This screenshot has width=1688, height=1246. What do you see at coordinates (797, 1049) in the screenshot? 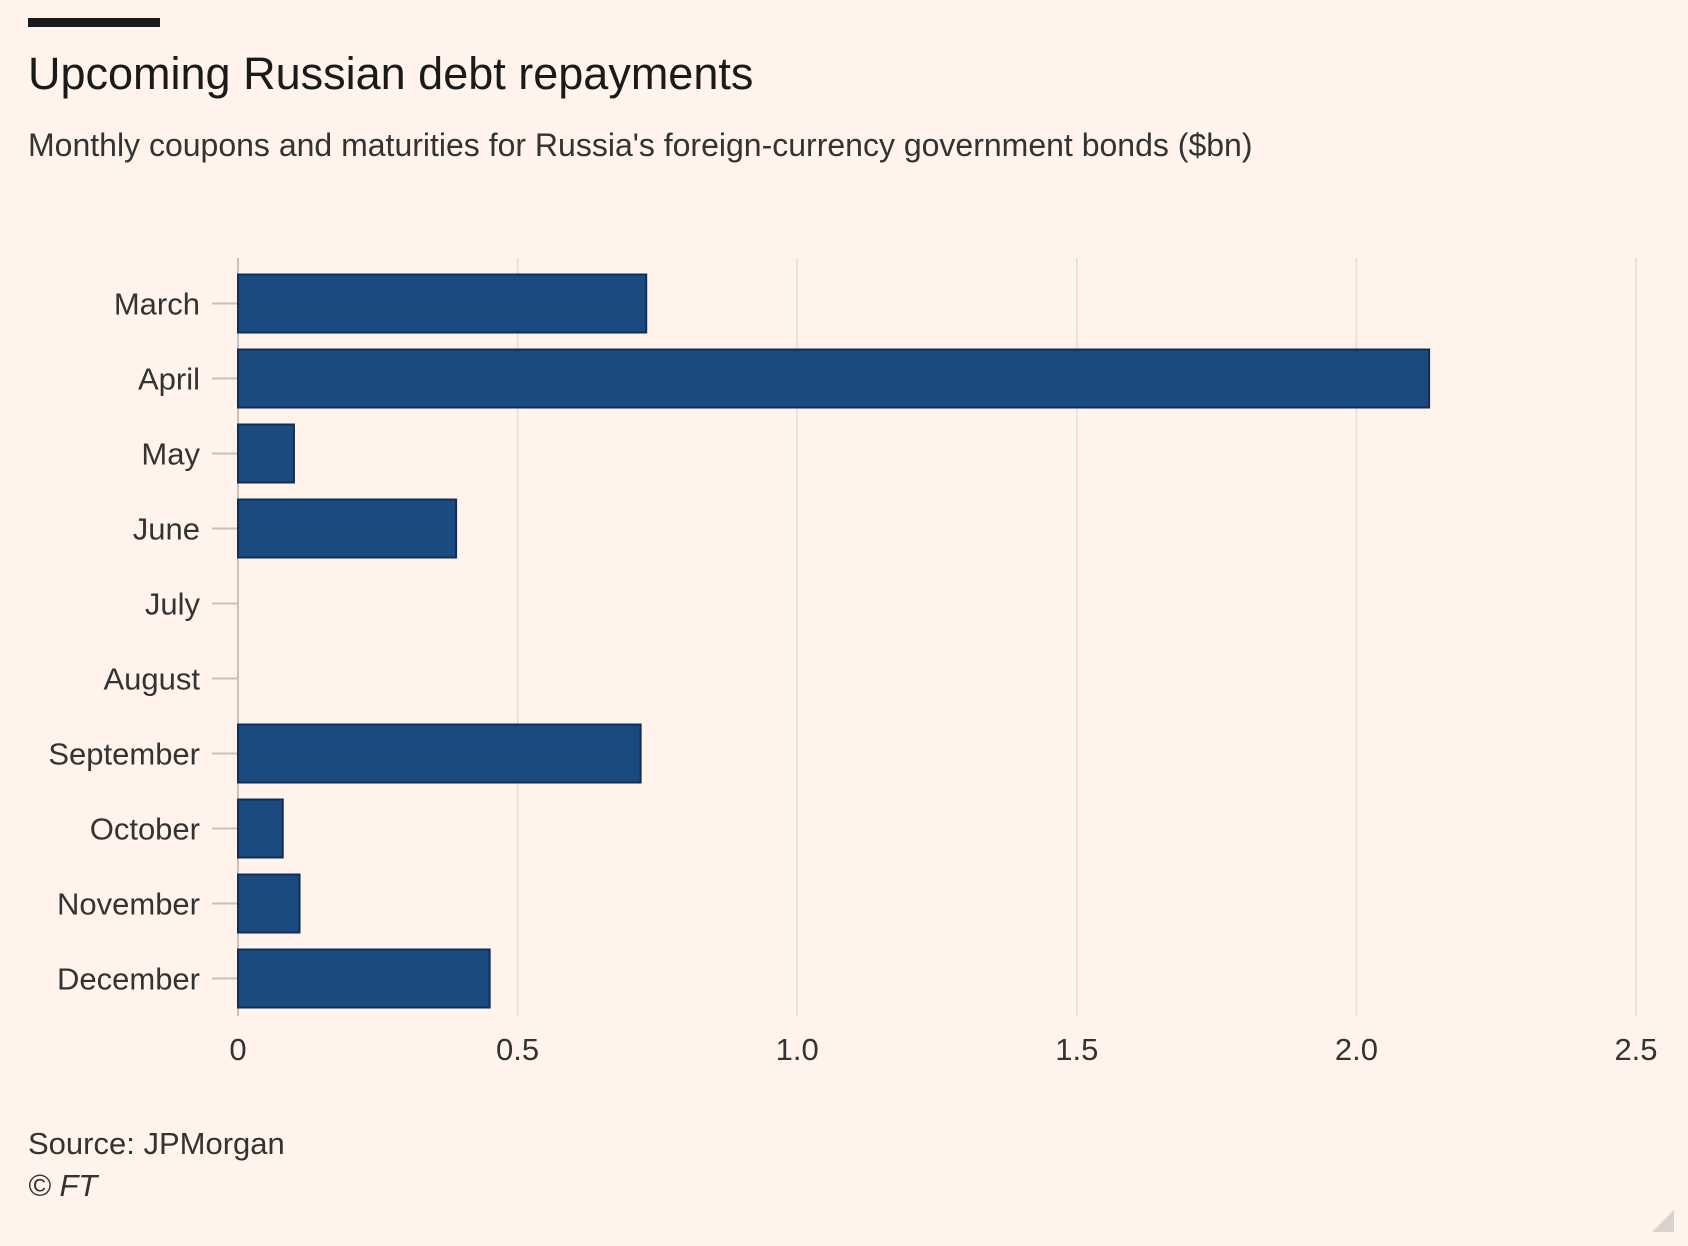
I see `x-tick-label: 1.0` at bounding box center [797, 1049].